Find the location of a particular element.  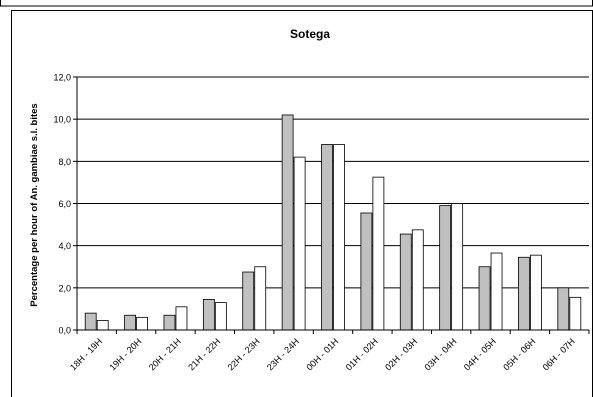

y-tick-label: 12,0 is located at coordinates (62, 78).